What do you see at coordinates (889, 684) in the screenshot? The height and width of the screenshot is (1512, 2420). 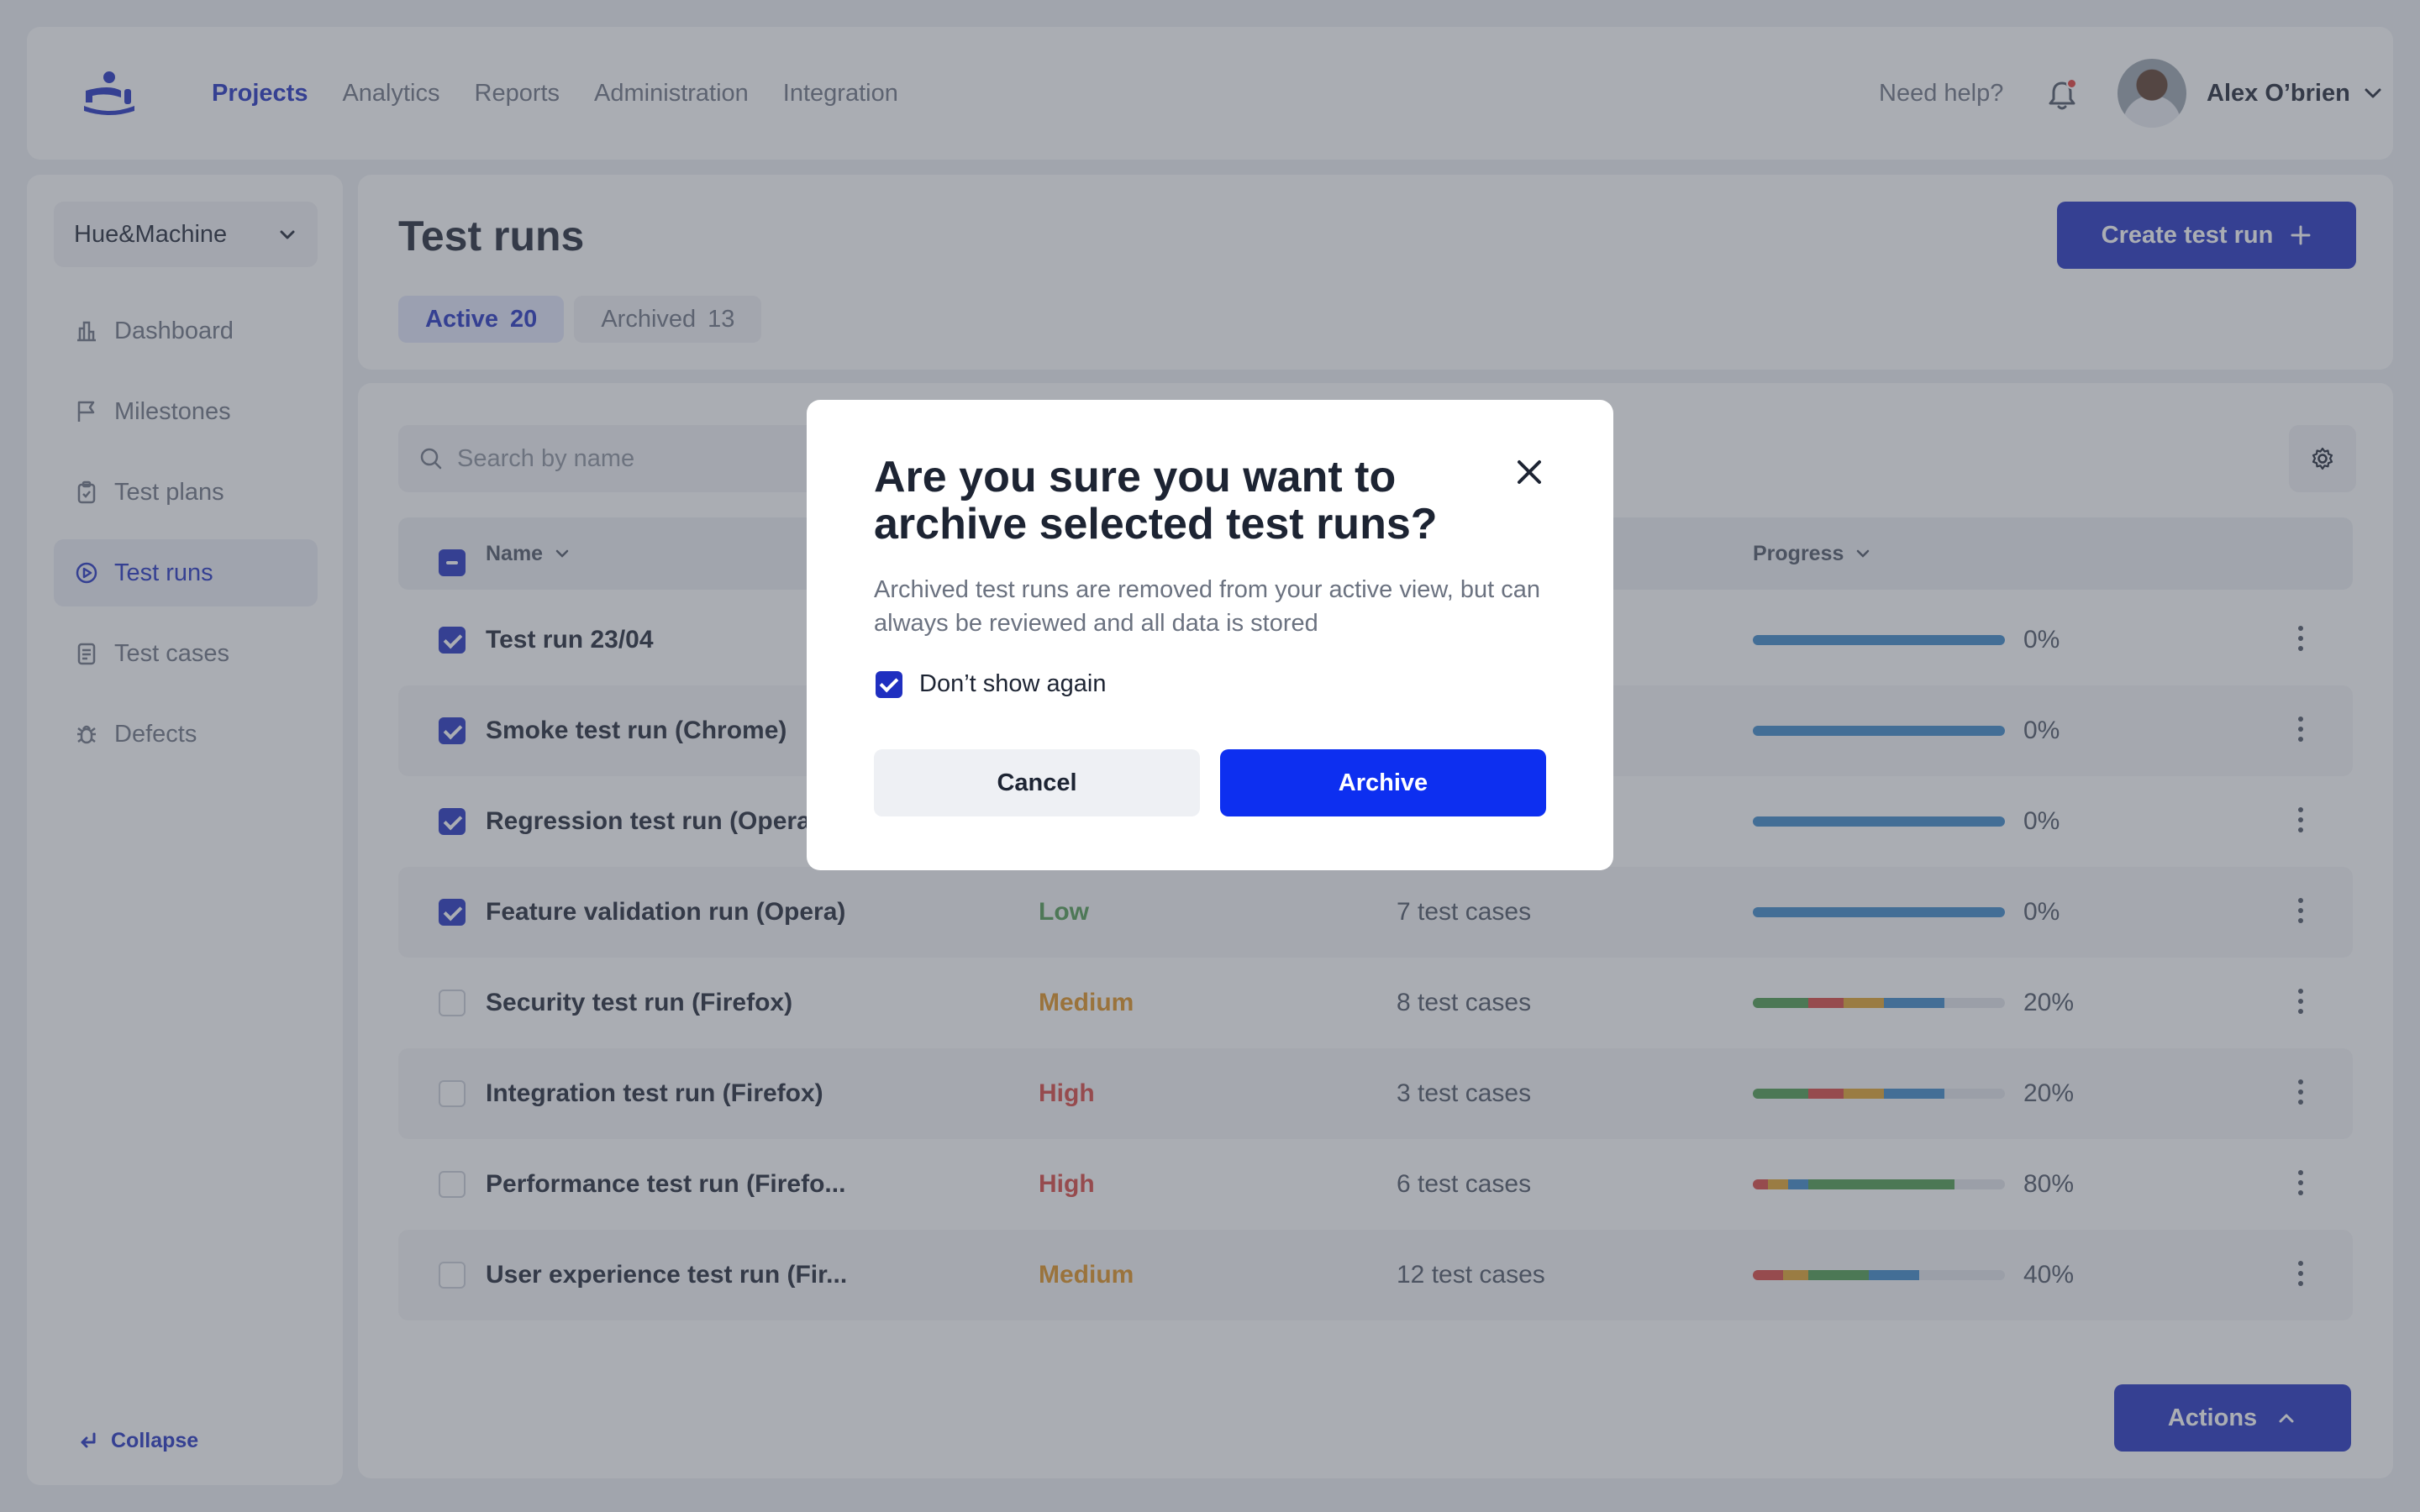 I see `checkbox-box` at bounding box center [889, 684].